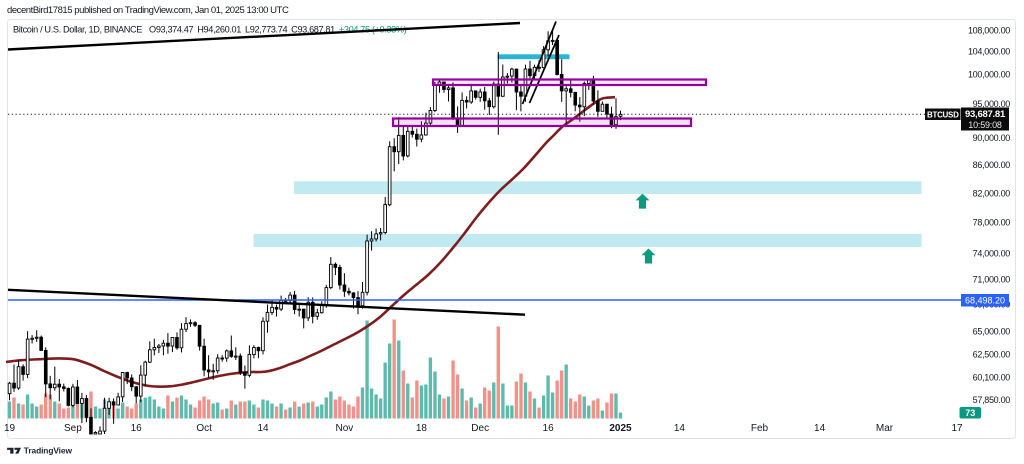 This screenshot has height=464, width=1024. What do you see at coordinates (957, 428) in the screenshot?
I see `svg-text: 17` at bounding box center [957, 428].